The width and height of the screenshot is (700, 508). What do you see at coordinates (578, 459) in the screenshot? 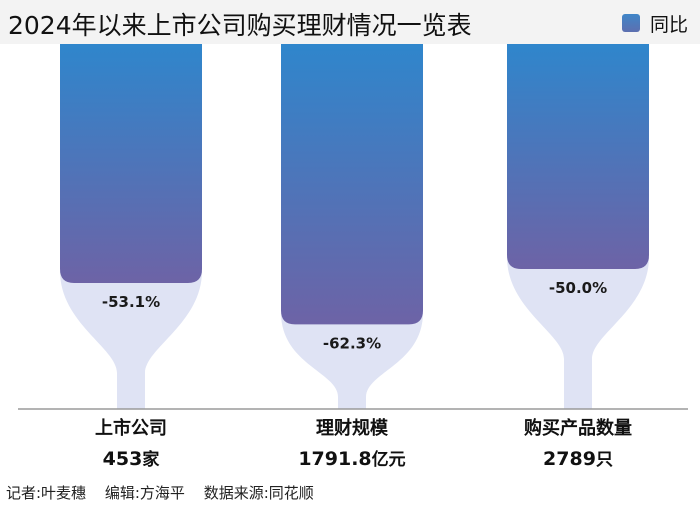
I see `total-value-label: 2789只` at bounding box center [578, 459].